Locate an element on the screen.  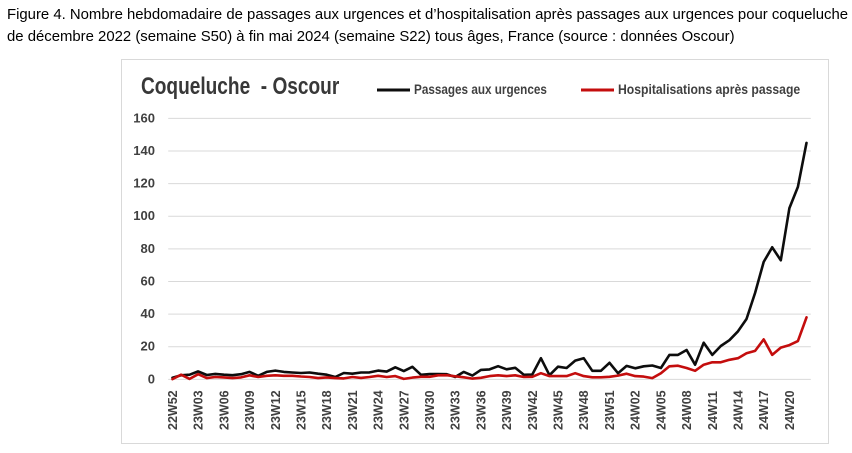
svg-text: 23W51 is located at coordinates (610, 410).